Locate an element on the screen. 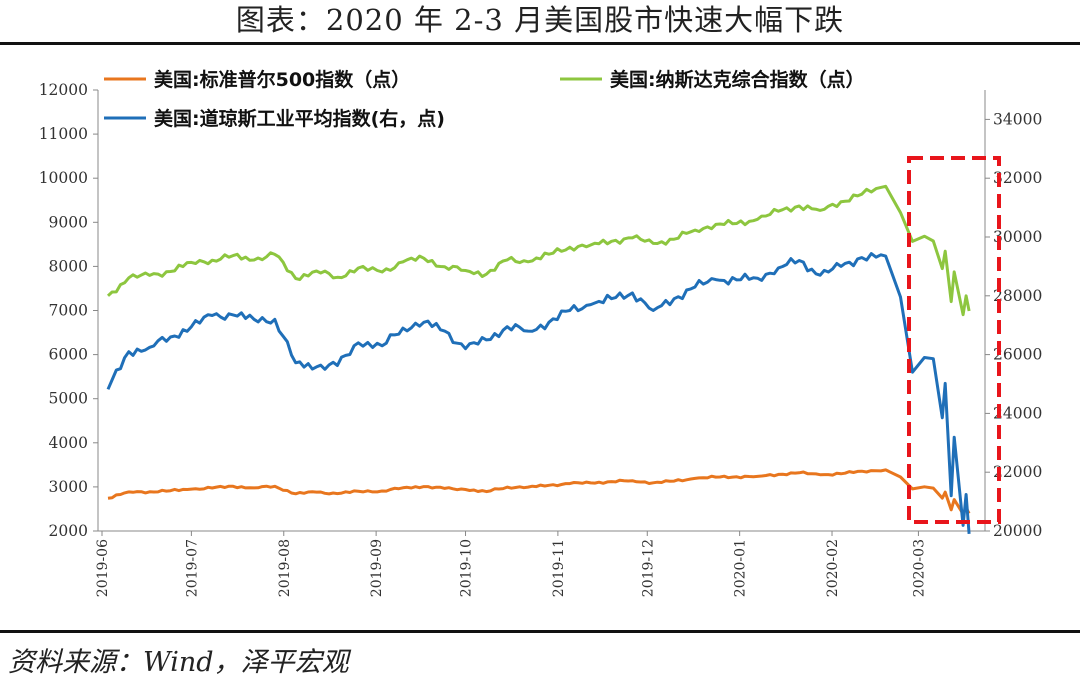  right-tick-label: 20000 is located at coordinates (1017, 531).